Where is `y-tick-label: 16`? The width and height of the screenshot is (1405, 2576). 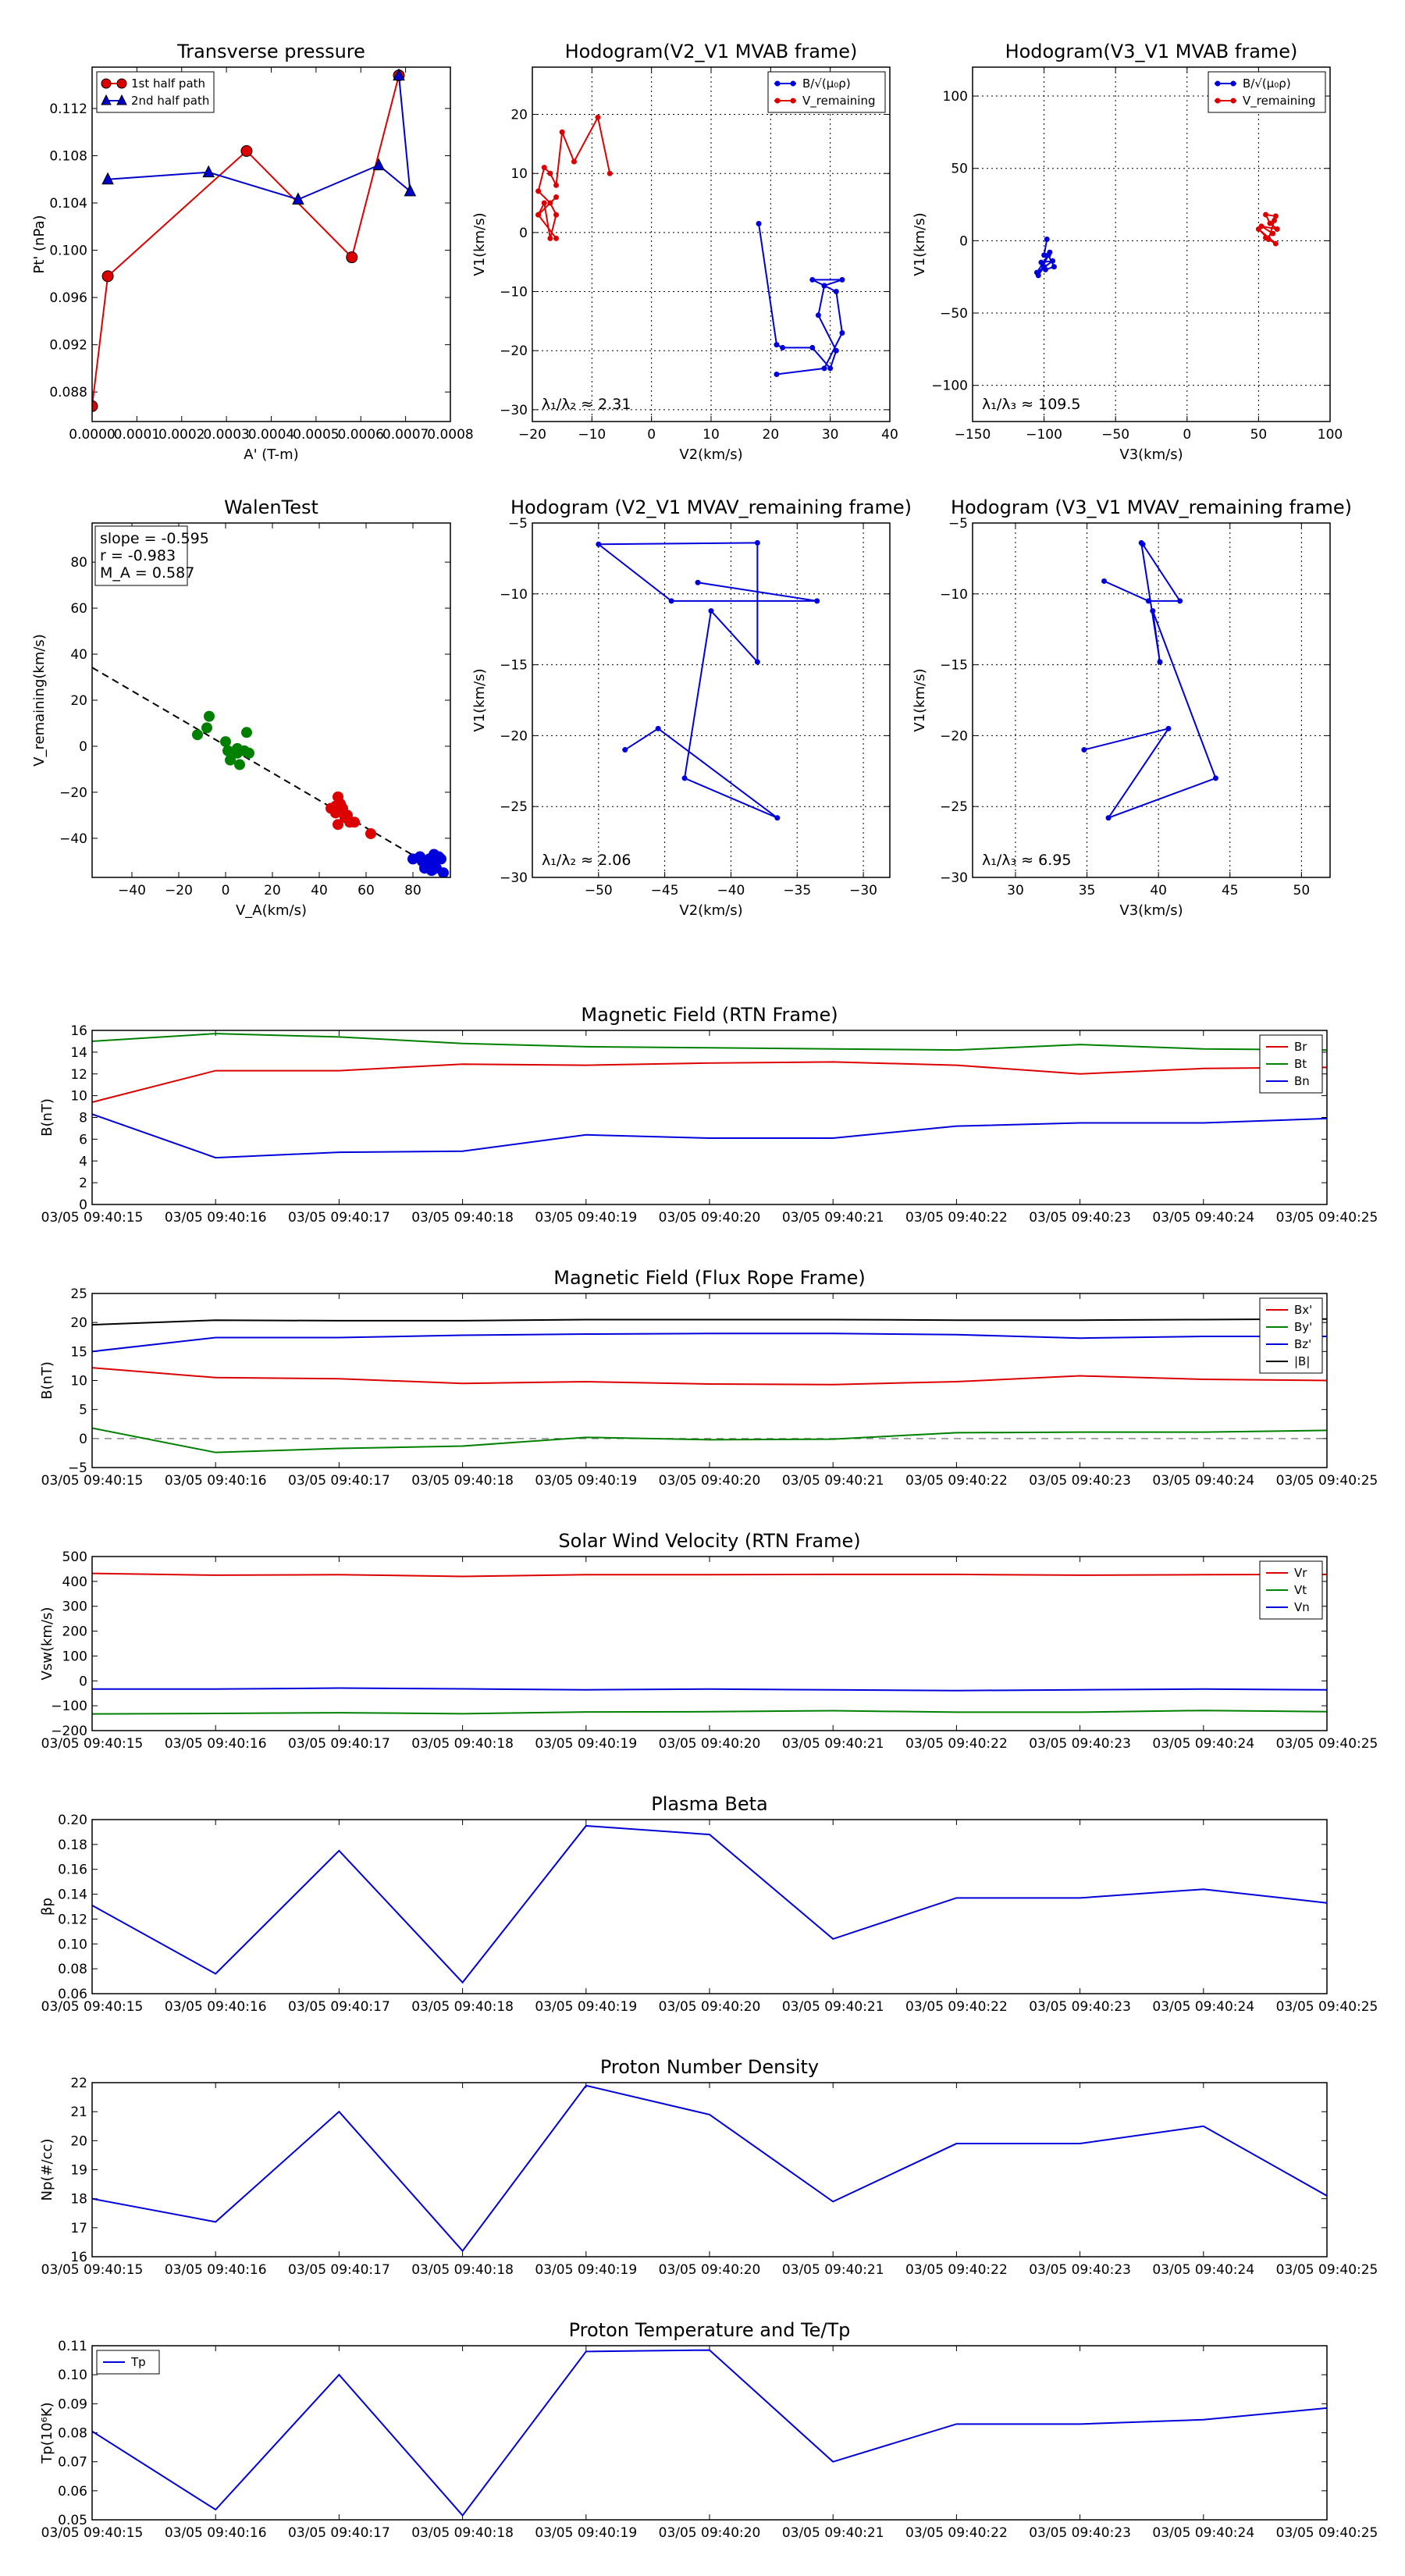
y-tick-label: 16 is located at coordinates (78, 2257).